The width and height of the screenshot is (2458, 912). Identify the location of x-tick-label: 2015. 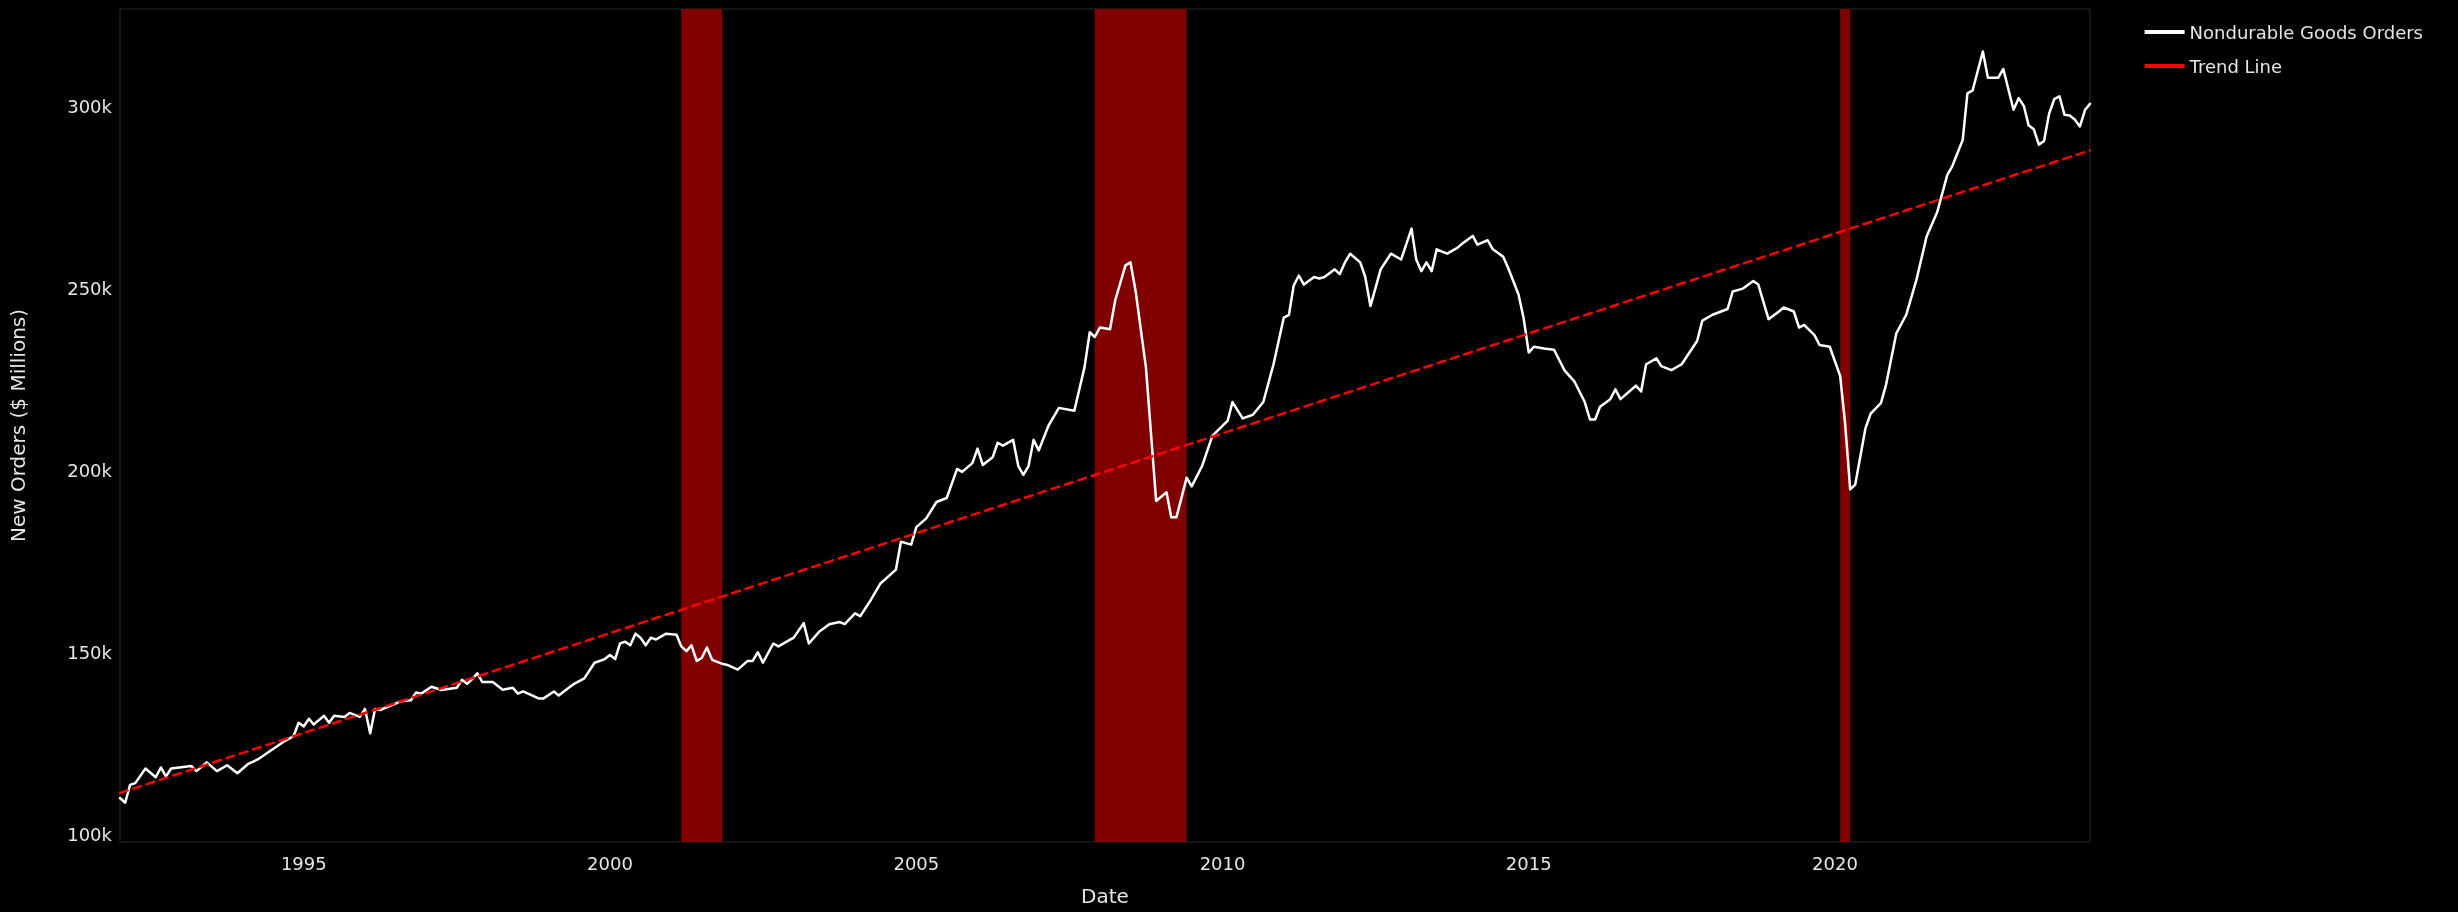
(1528, 863).